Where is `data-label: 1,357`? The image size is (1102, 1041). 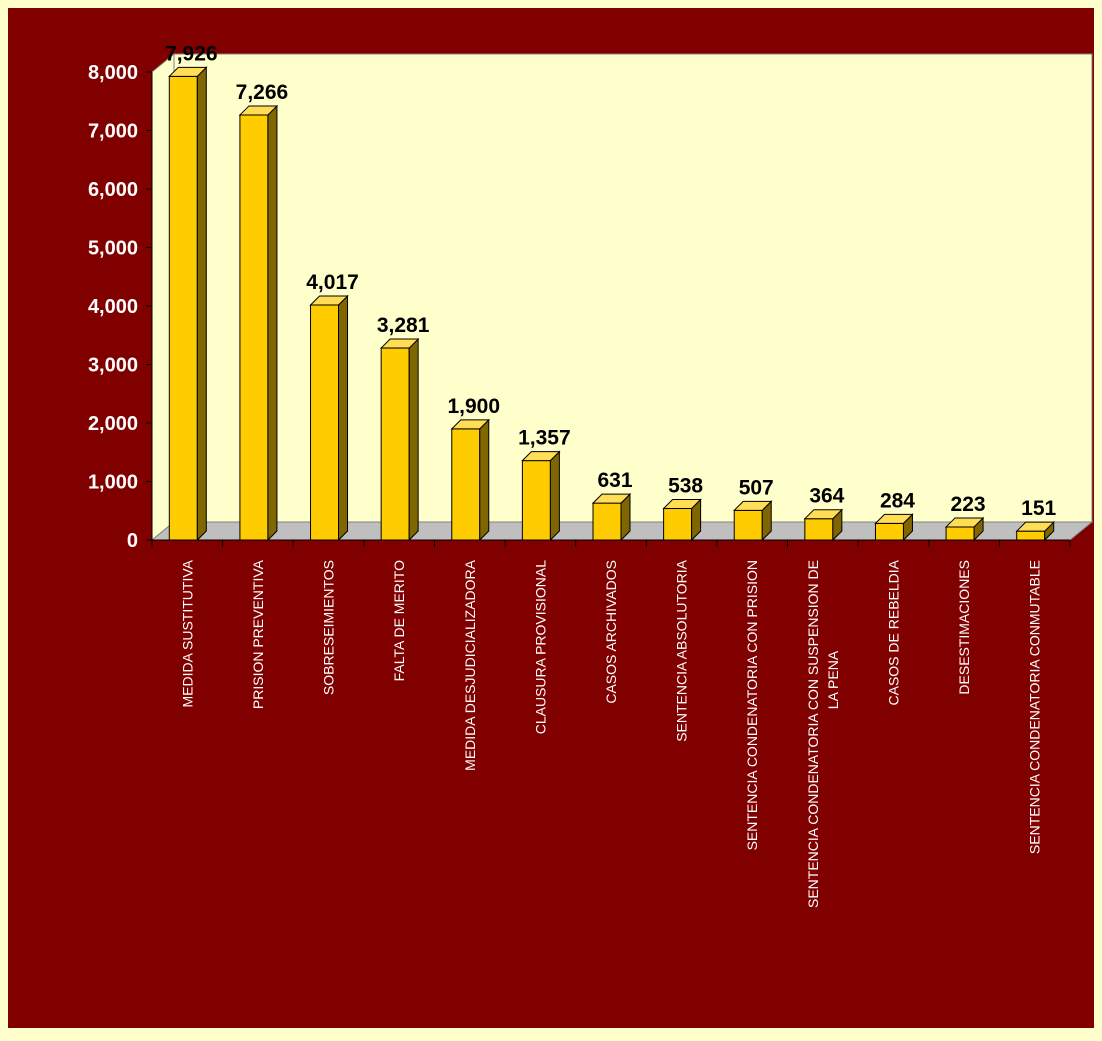 data-label: 1,357 is located at coordinates (544, 438).